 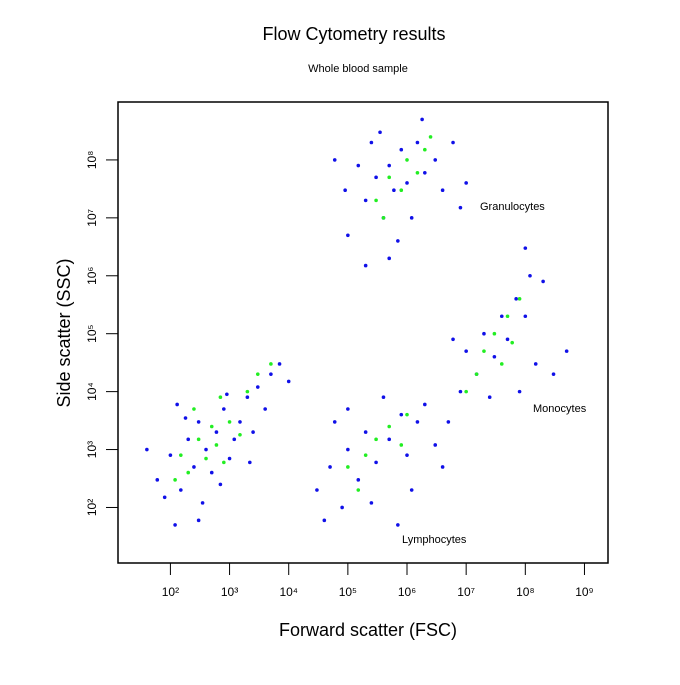 I want to click on x-tick-label: 10³, so click(x=229, y=592).